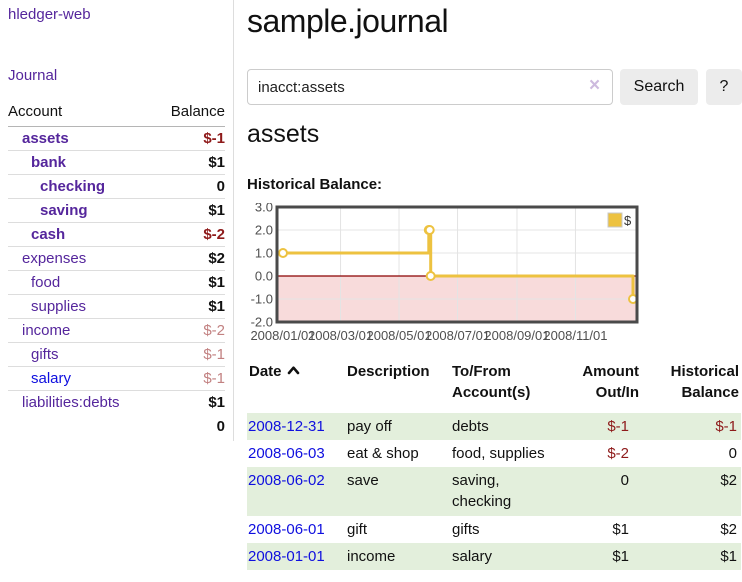 This screenshot has width=742, height=582. I want to click on account-link: income, so click(46, 330).